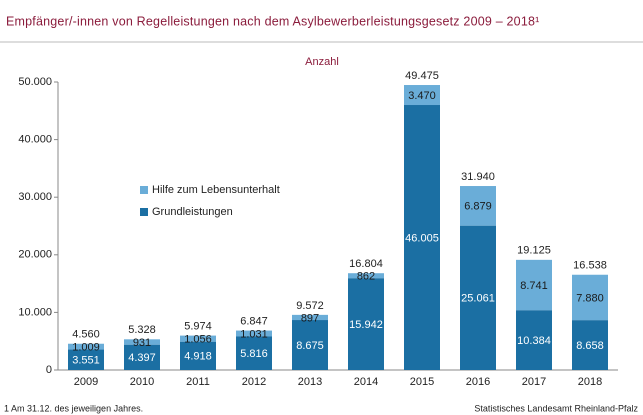  What do you see at coordinates (35, 140) in the screenshot?
I see `y-tick-label: 40.000` at bounding box center [35, 140].